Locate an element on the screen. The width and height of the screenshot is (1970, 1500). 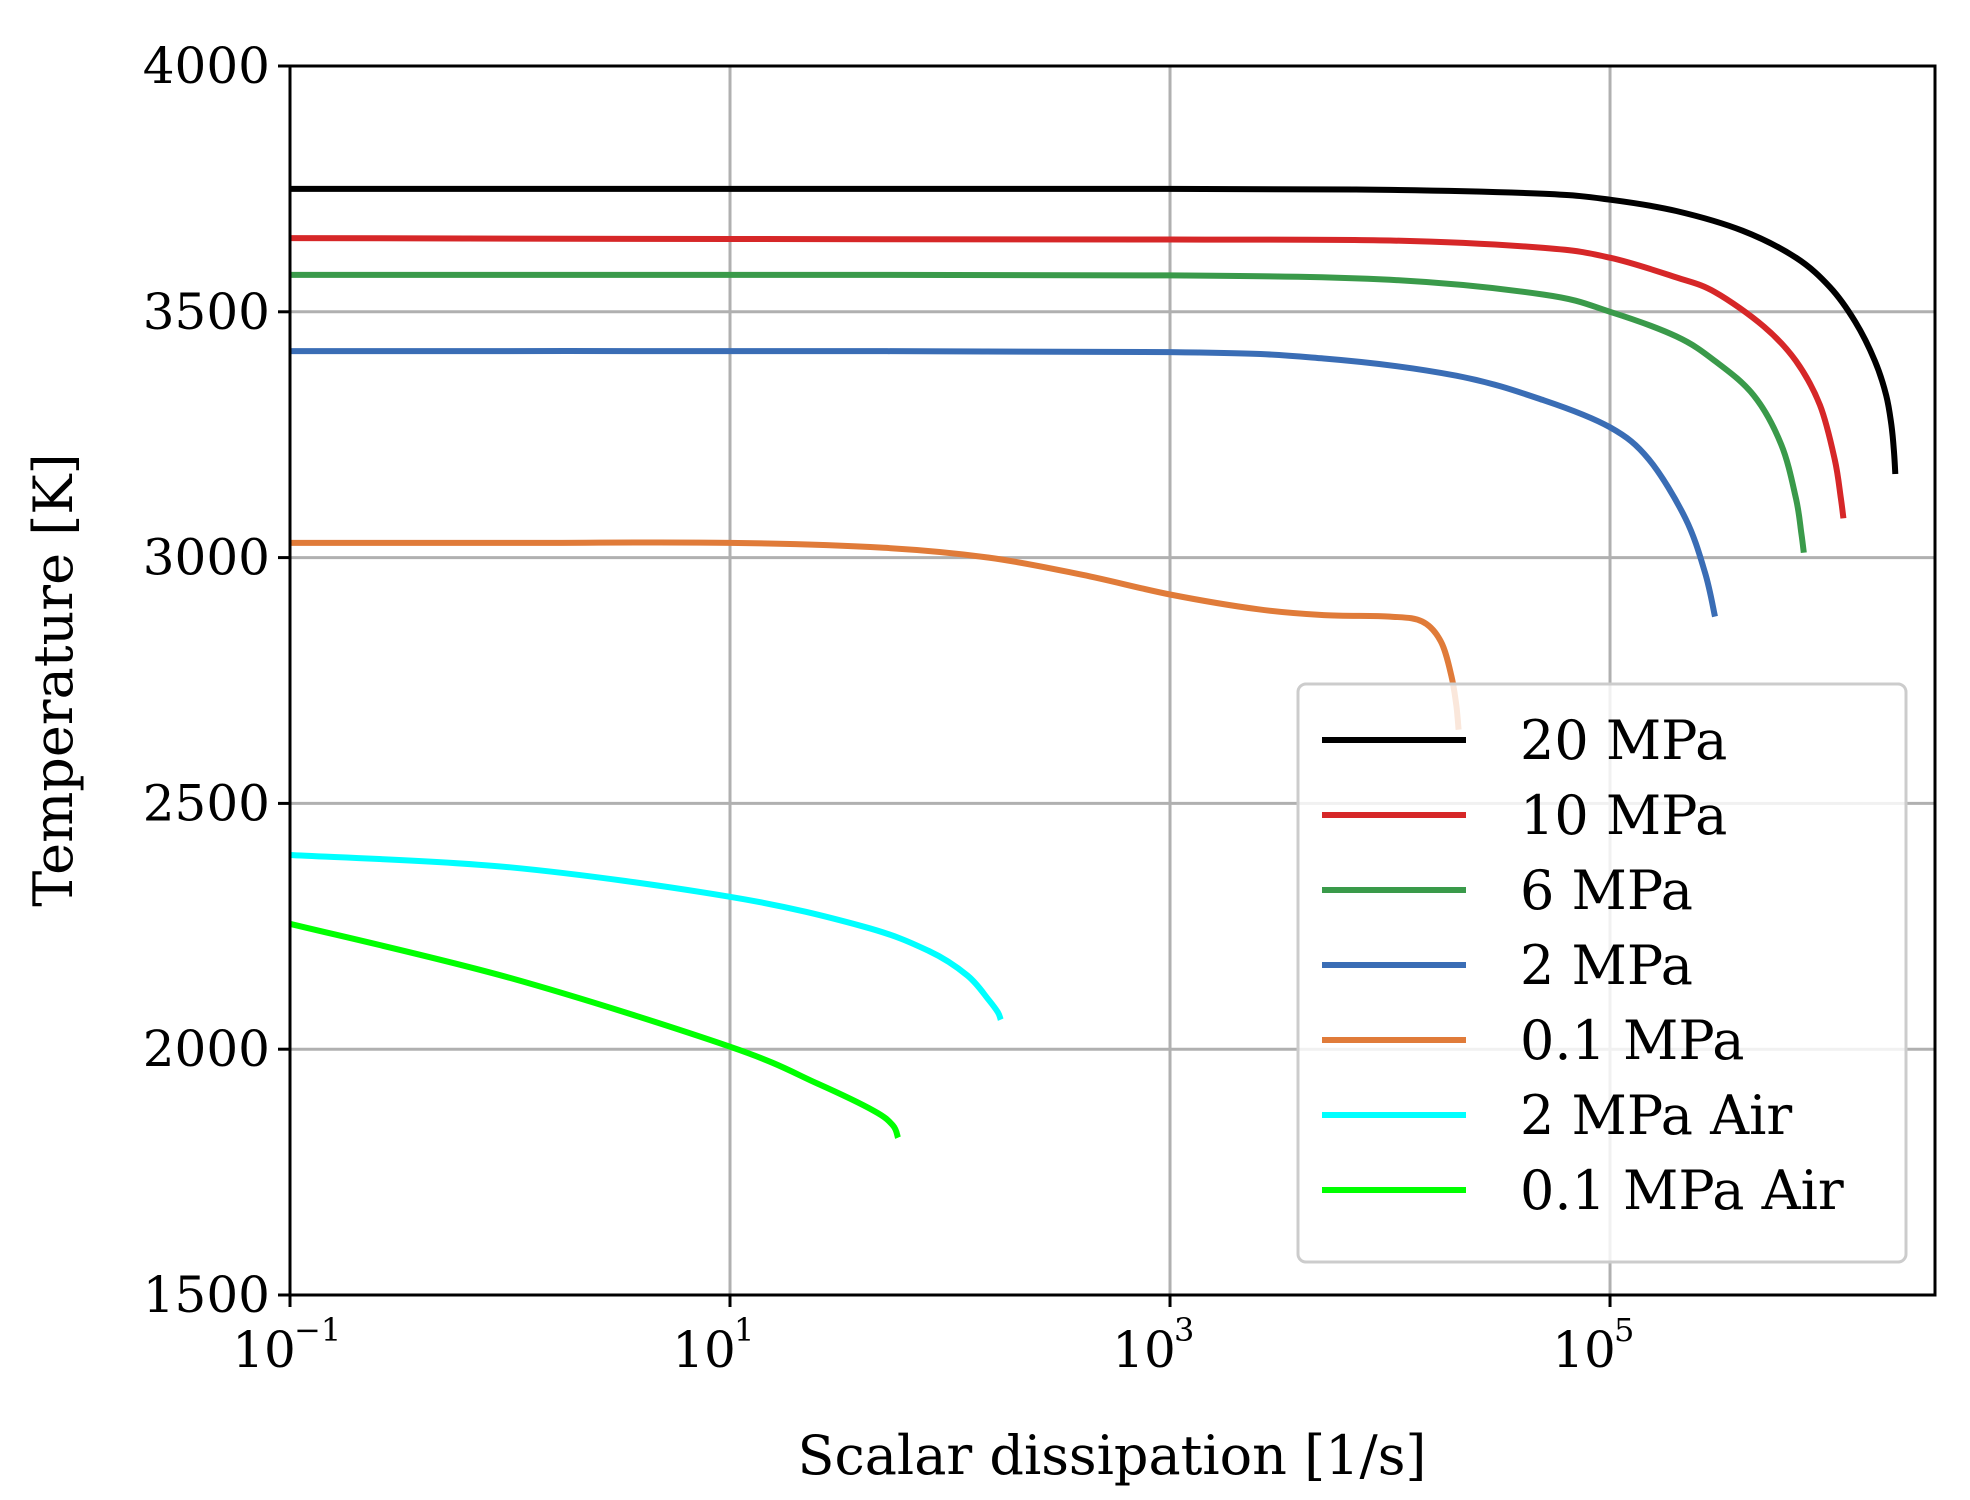
x-tick-exponent: 1 is located at coordinates (744, 1330).